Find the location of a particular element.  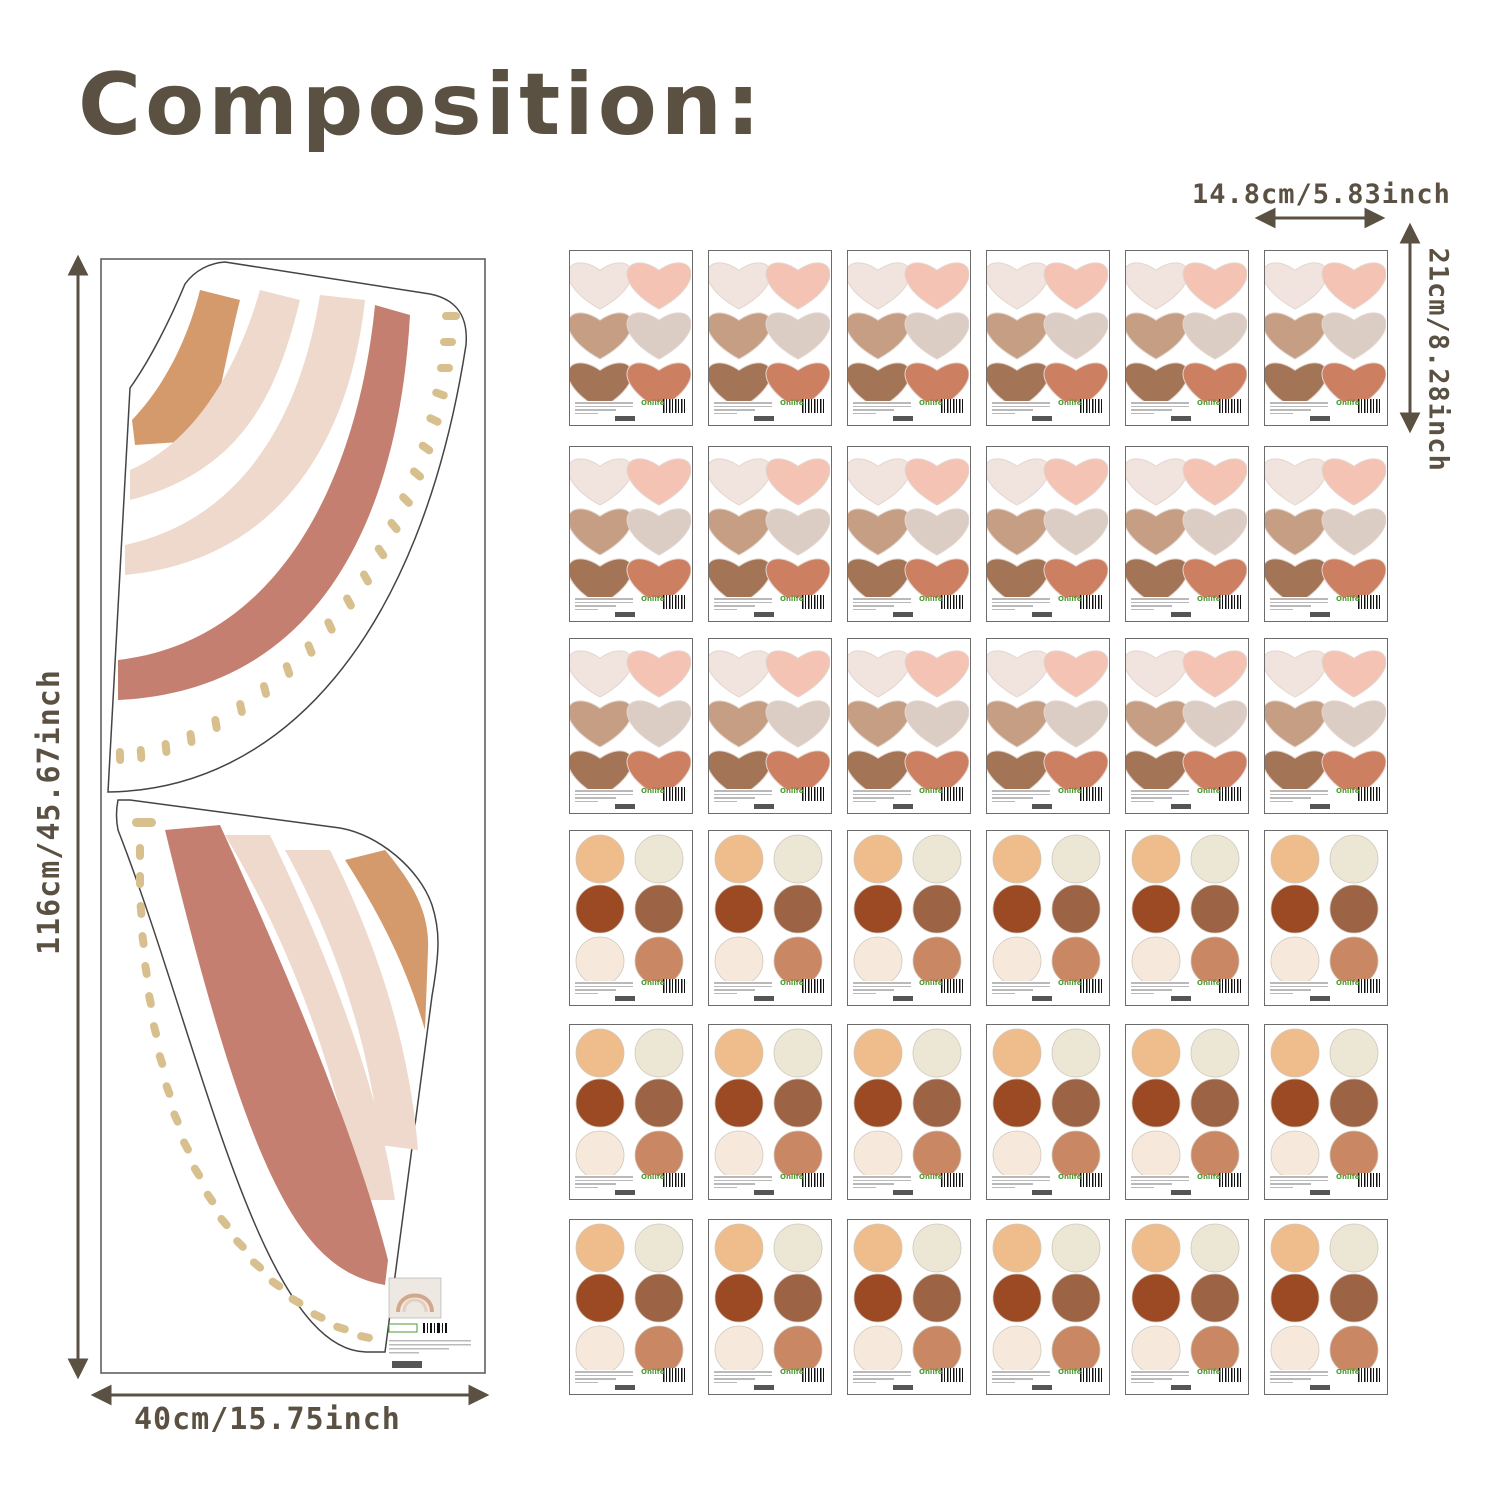

panel-height-label: 116cm/45.67inch is located at coordinates (49, 812).